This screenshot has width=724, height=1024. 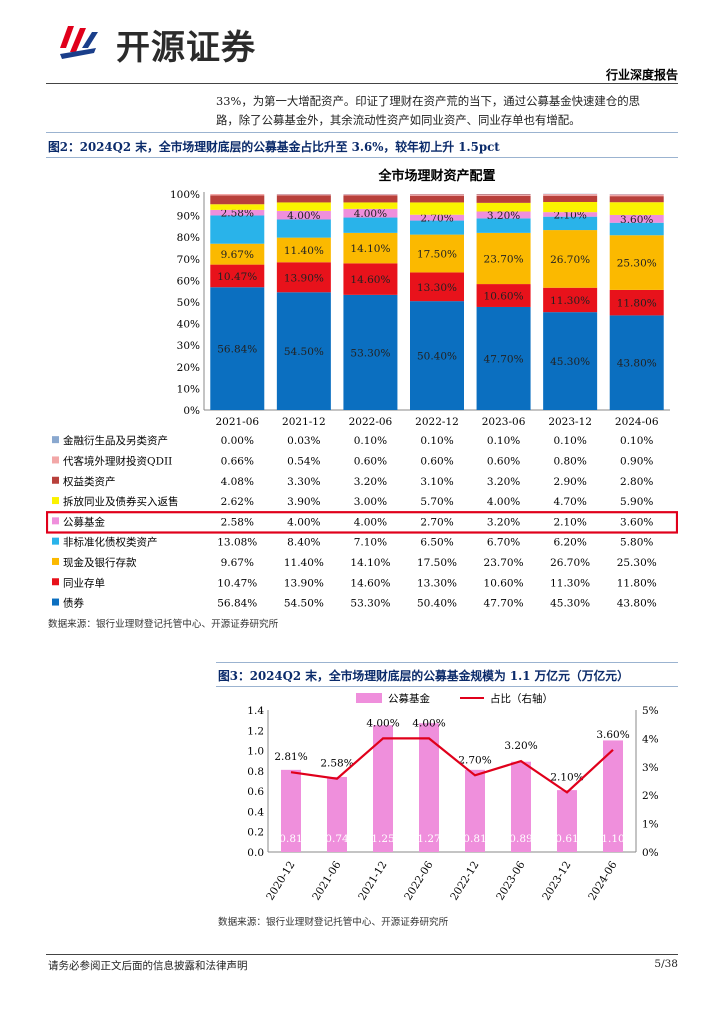 What do you see at coordinates (503, 543) in the screenshot?
I see `table-cell: 6.70%` at bounding box center [503, 543].